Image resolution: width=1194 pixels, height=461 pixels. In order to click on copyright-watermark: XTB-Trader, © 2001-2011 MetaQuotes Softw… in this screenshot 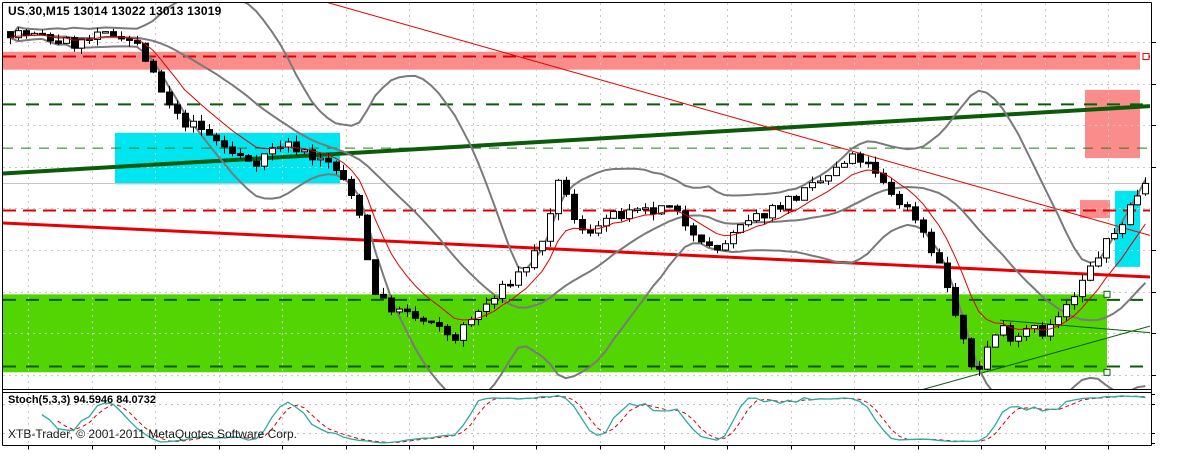, I will do `click(152, 434)`.